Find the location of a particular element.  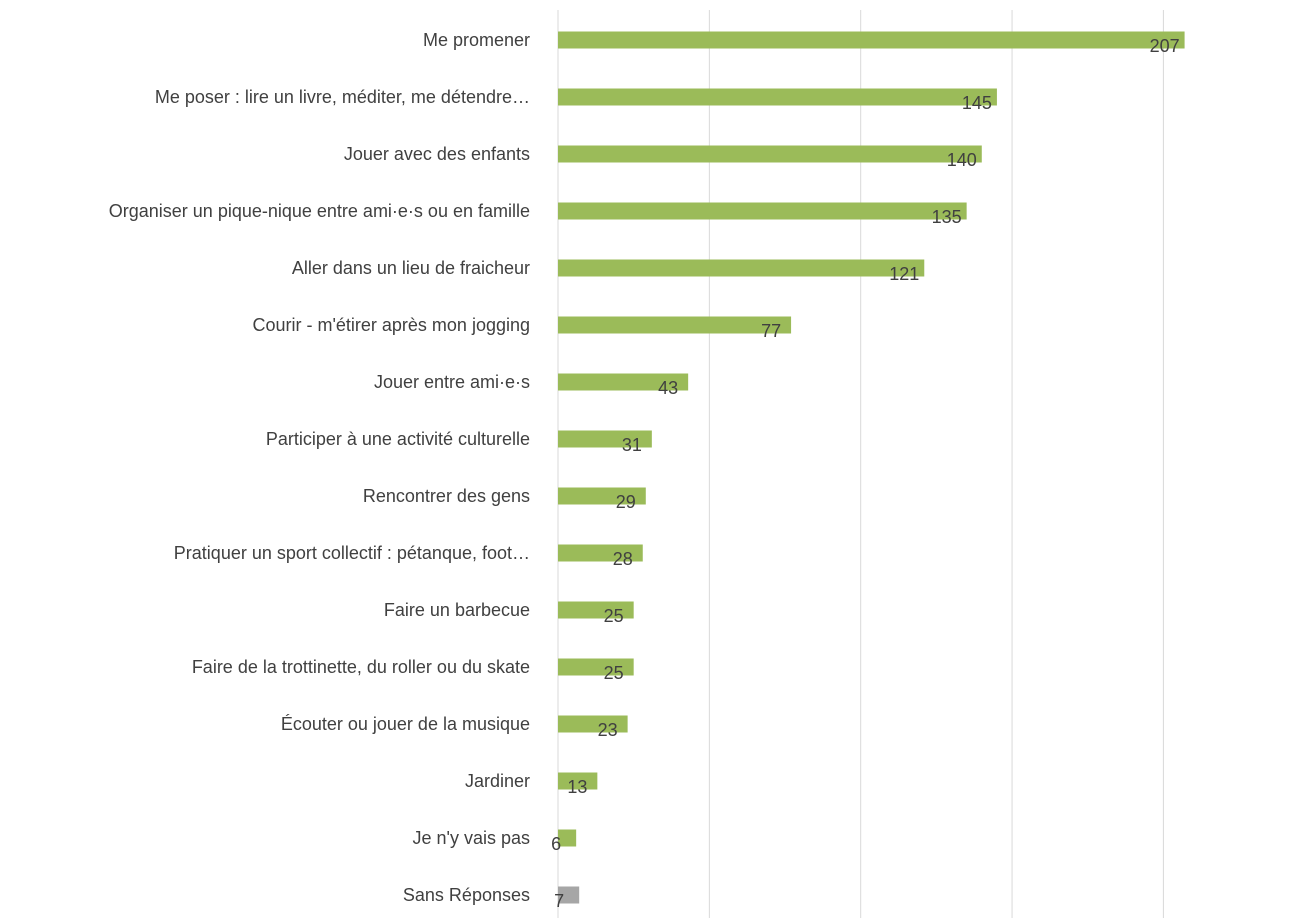

data-label: 31 is located at coordinates (632, 445).